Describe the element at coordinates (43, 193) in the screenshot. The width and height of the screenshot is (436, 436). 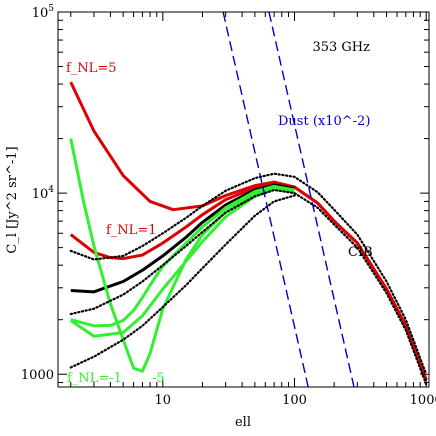
I see `y-tick-label: 104` at that location.